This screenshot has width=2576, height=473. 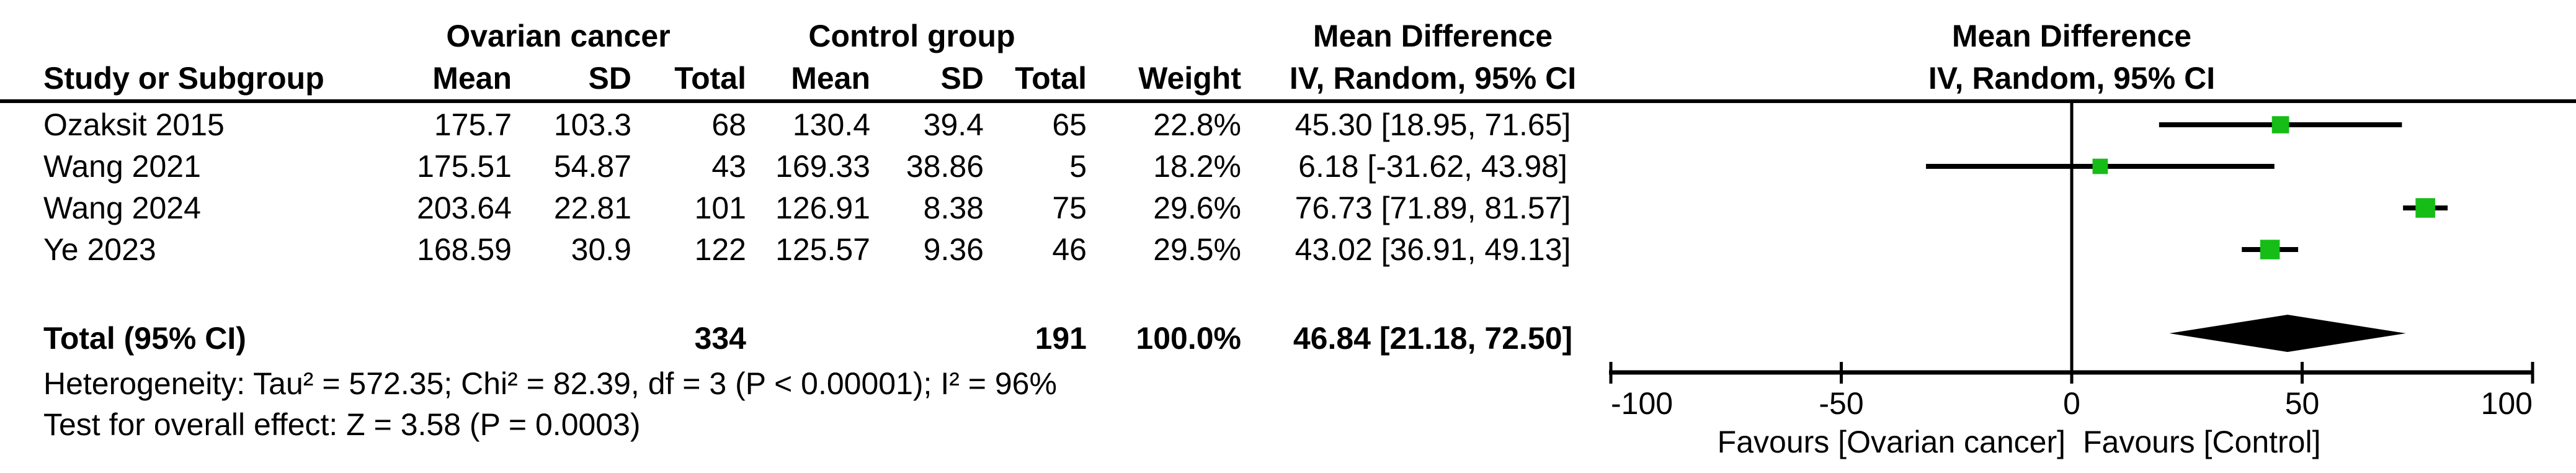 I want to click on plot-header-line1: Mean Difference, so click(x=2071, y=35).